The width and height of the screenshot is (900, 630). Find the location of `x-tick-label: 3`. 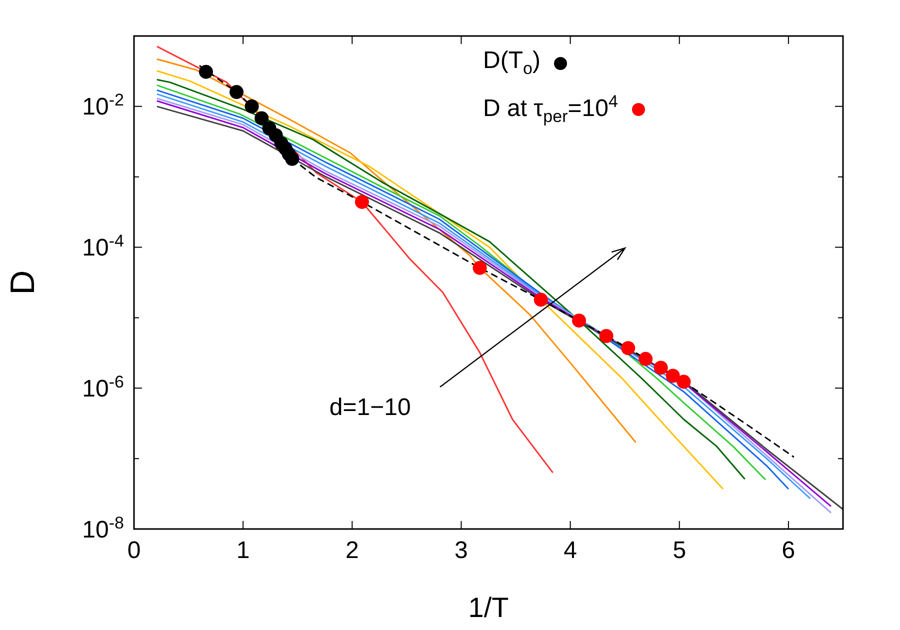

x-tick-label: 3 is located at coordinates (461, 550).